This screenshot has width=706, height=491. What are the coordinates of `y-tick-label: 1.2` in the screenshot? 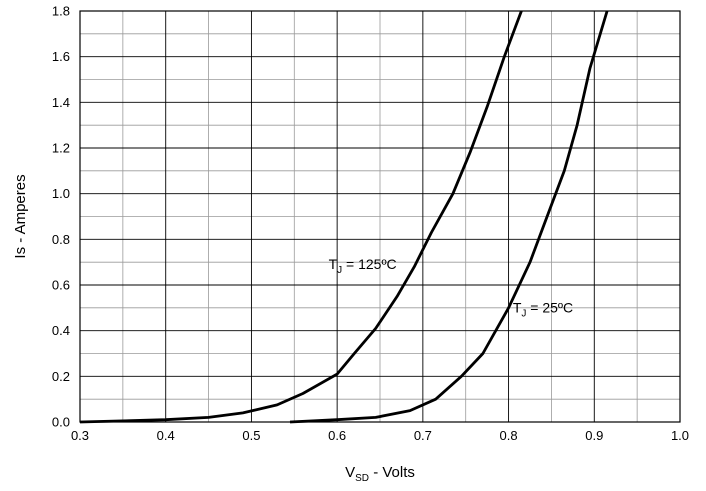 It's located at (61, 148).